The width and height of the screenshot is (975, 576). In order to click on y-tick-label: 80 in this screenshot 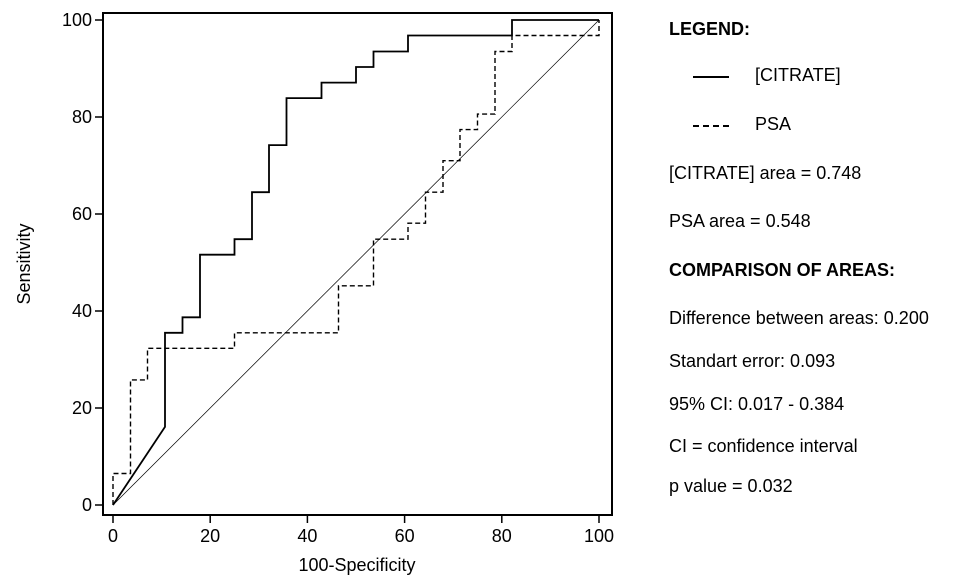, I will do `click(82, 117)`.